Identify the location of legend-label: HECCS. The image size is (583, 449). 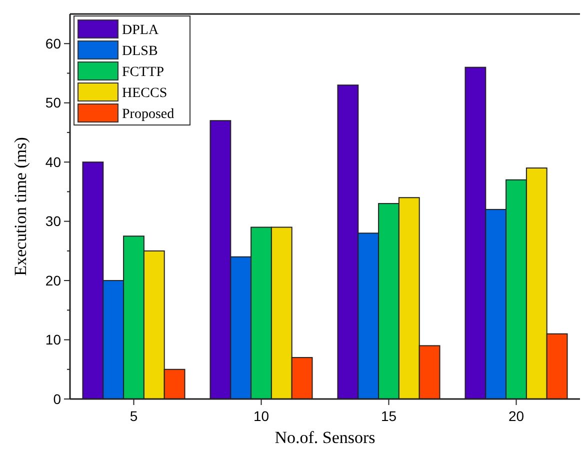
(145, 93).